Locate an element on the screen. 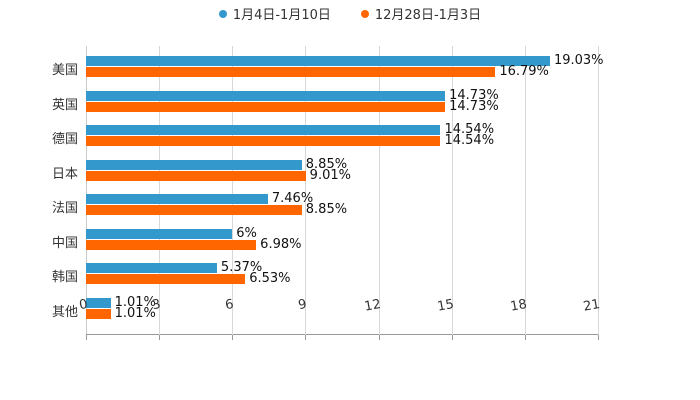  legend-item-series-0: 1月4日-1月10日 is located at coordinates (274, 13).